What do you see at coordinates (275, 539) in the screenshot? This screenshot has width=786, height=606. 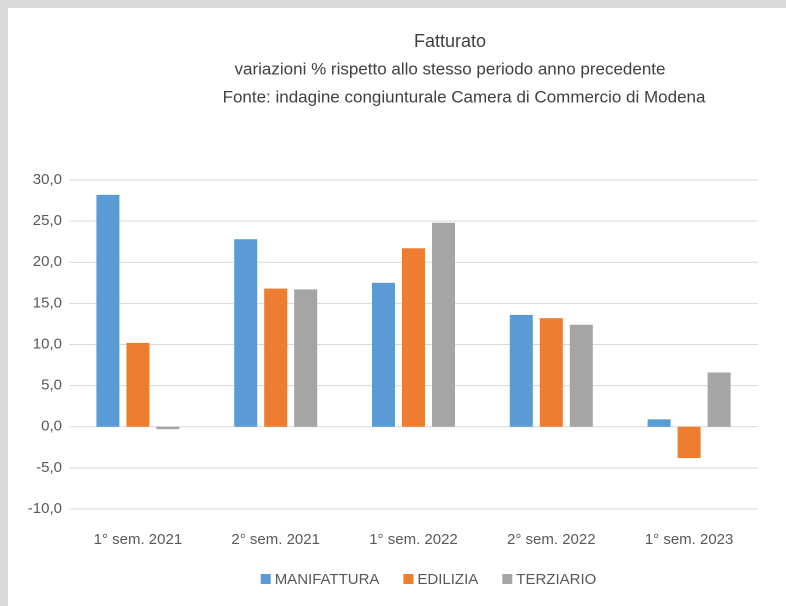 I see `x-tick-label: 2° sem. 2021` at bounding box center [275, 539].